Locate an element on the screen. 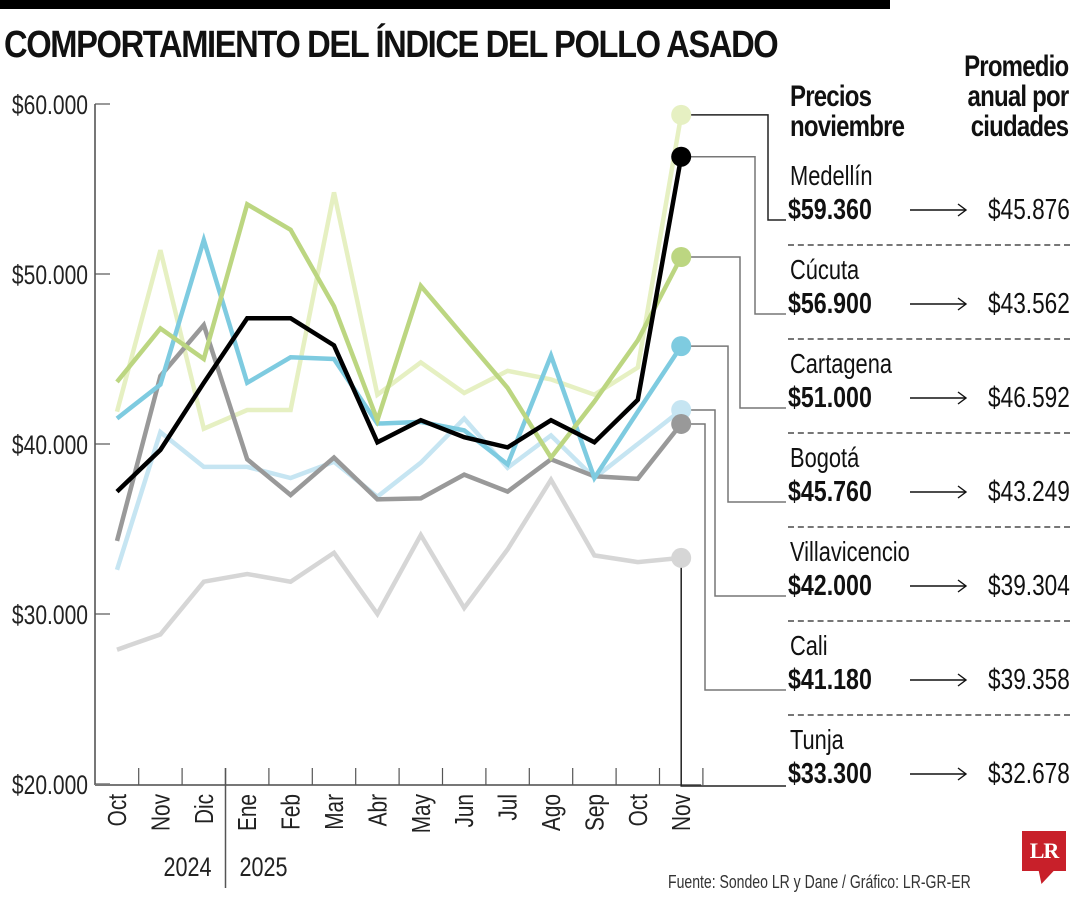 The width and height of the screenshot is (1080, 900). annual-average-header: Promedio anual por ciudades is located at coordinates (1016, 96).